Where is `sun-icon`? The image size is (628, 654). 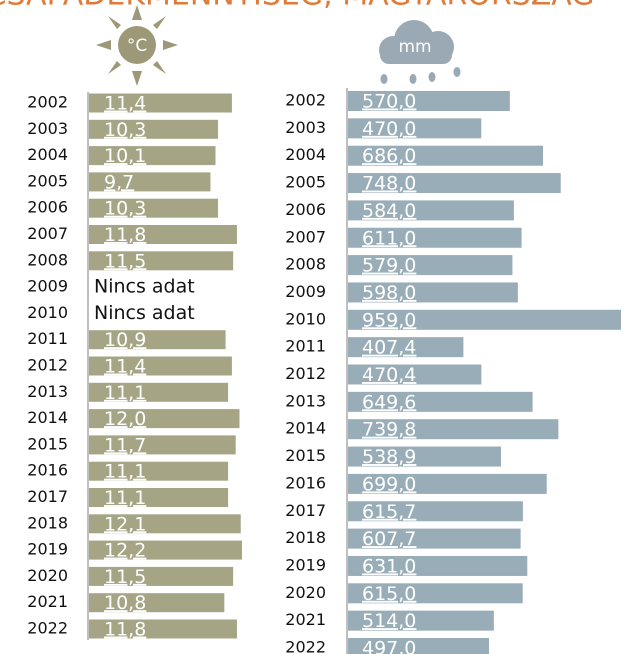
sun-icon is located at coordinates (137, 45).